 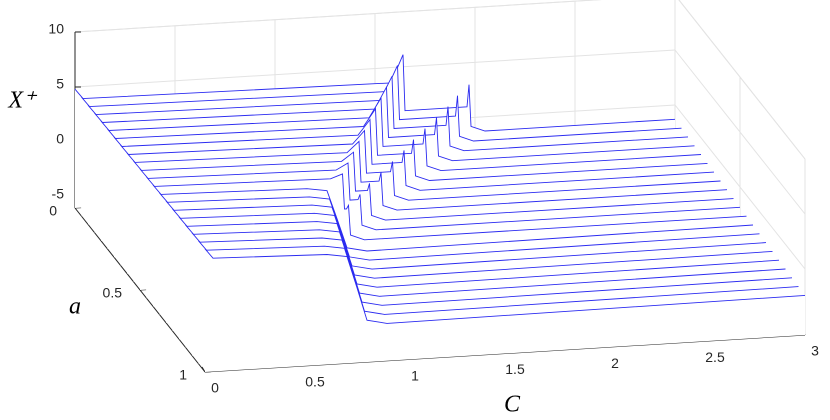 I want to click on c-tick-label: 1, so click(x=415, y=375).